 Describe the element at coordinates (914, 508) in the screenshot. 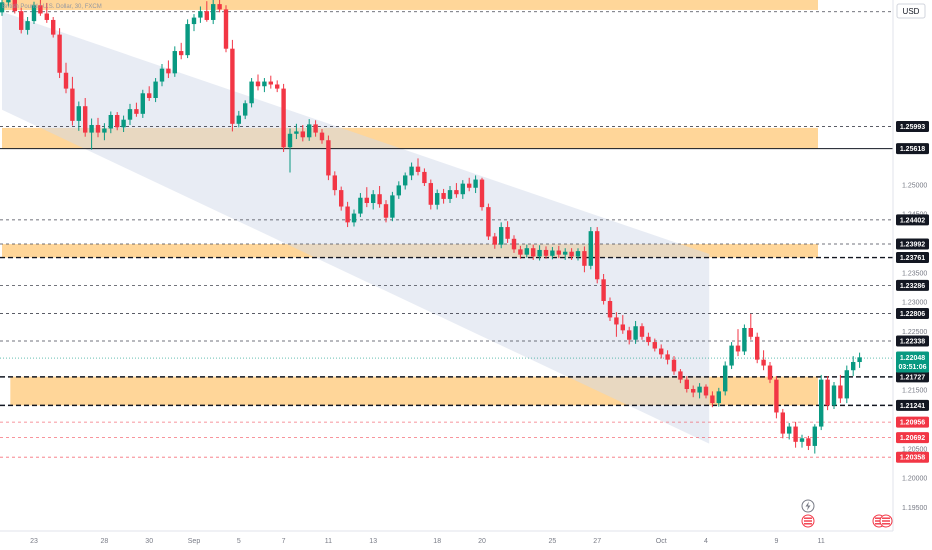

I see `price-tick-label: 1.19500` at that location.